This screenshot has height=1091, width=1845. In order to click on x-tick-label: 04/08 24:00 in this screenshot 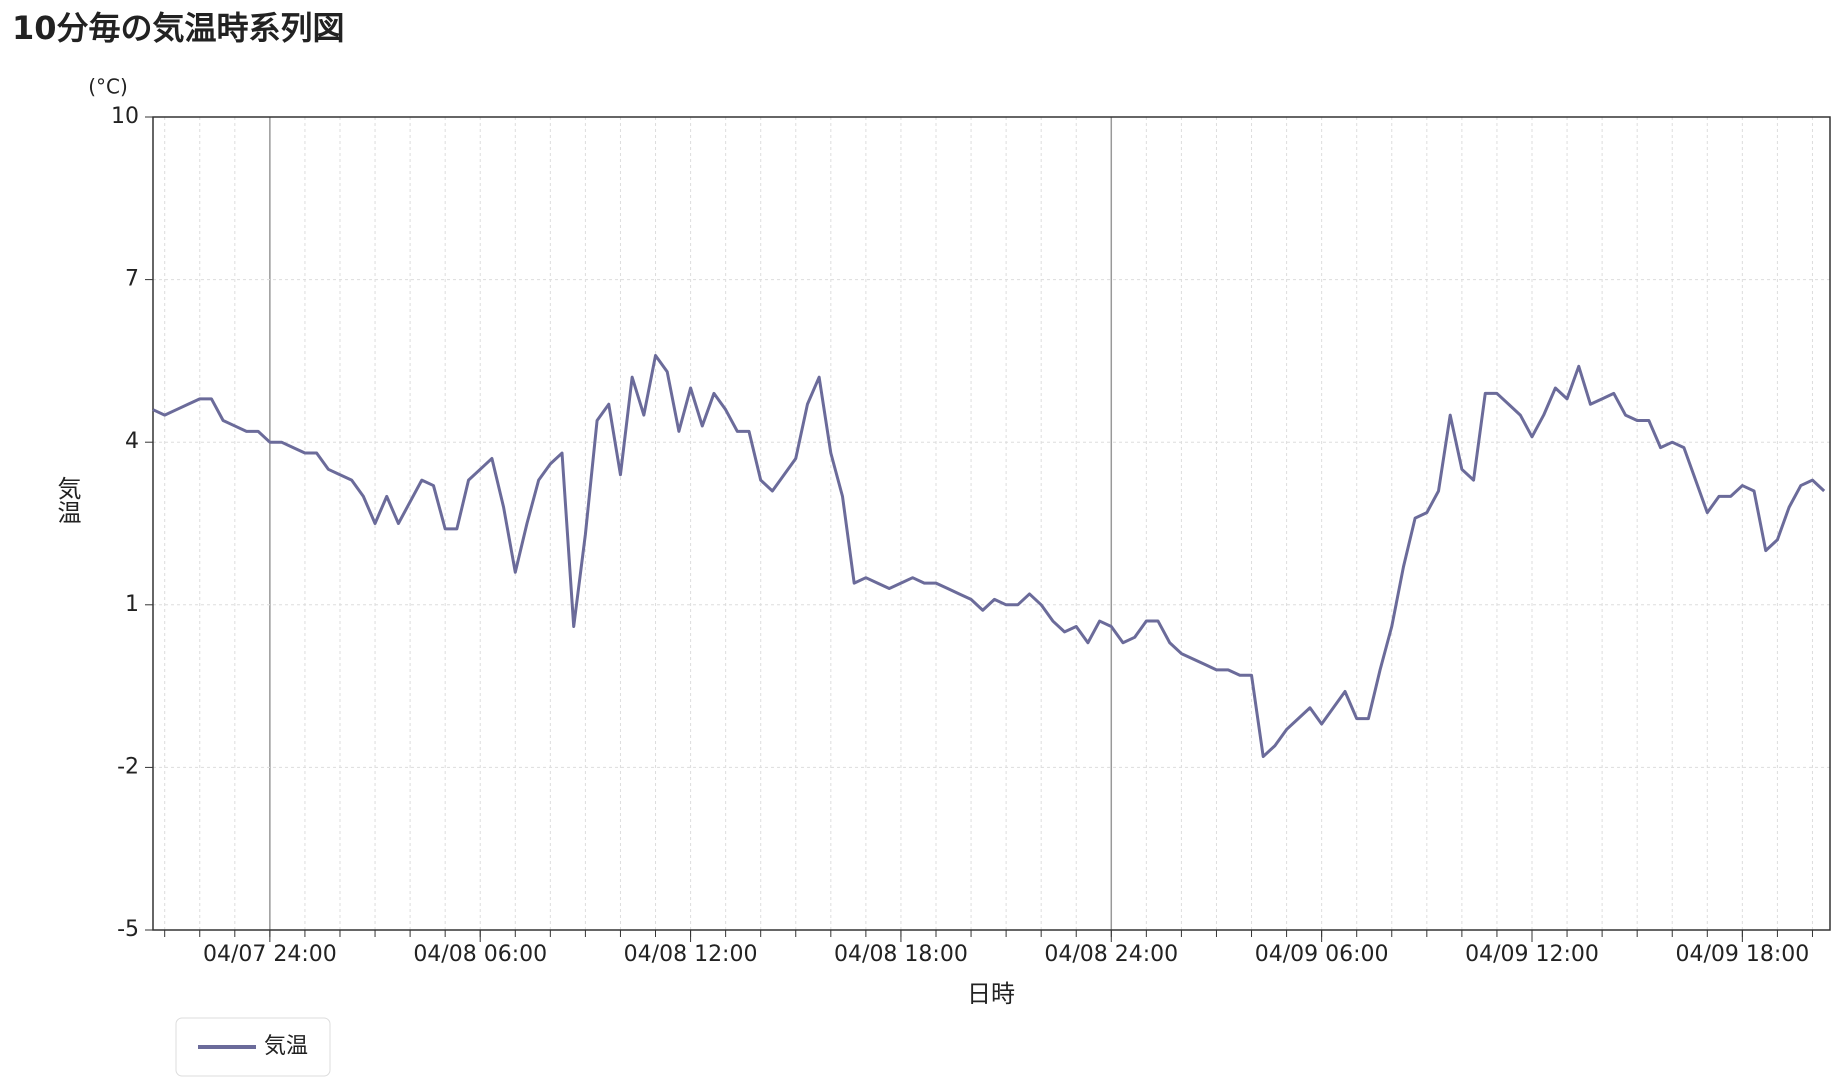, I will do `click(1111, 954)`.